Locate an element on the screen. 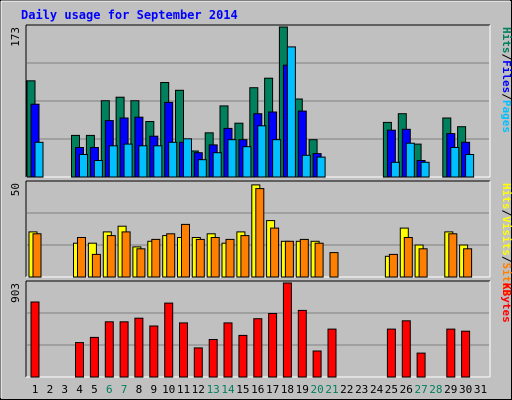  y-legend: Hits/Files/Pages is located at coordinates (506, 80).